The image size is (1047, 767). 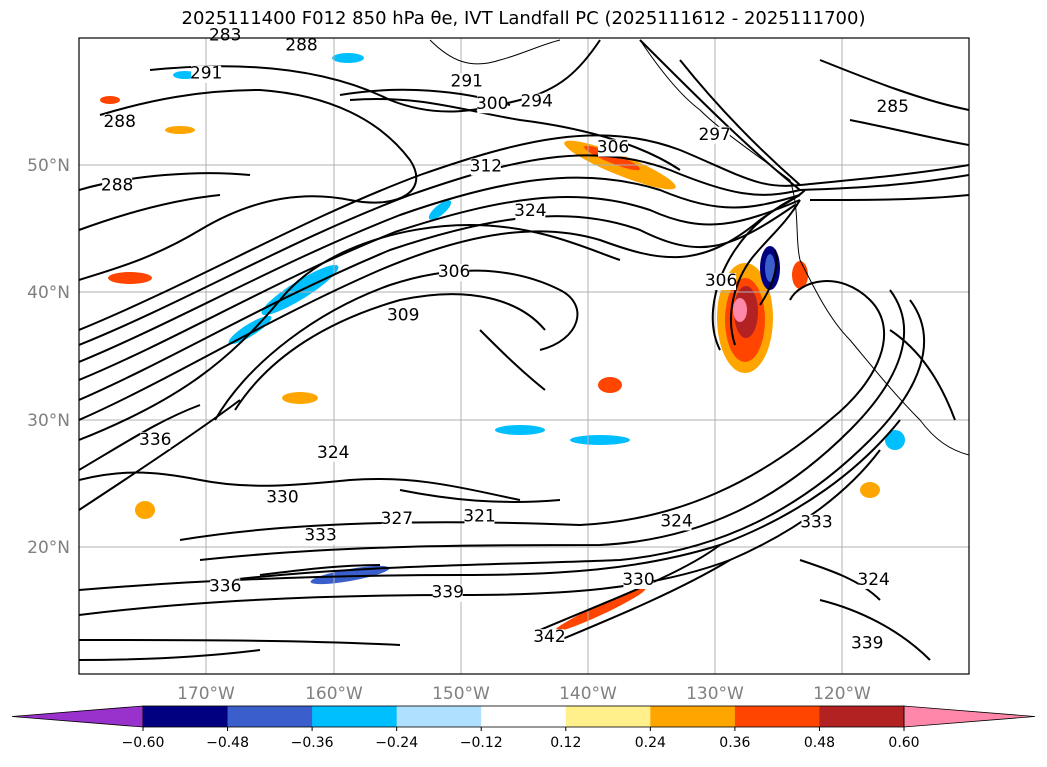 I want to click on colorbar-tick-label: −0.24, so click(x=396, y=743).